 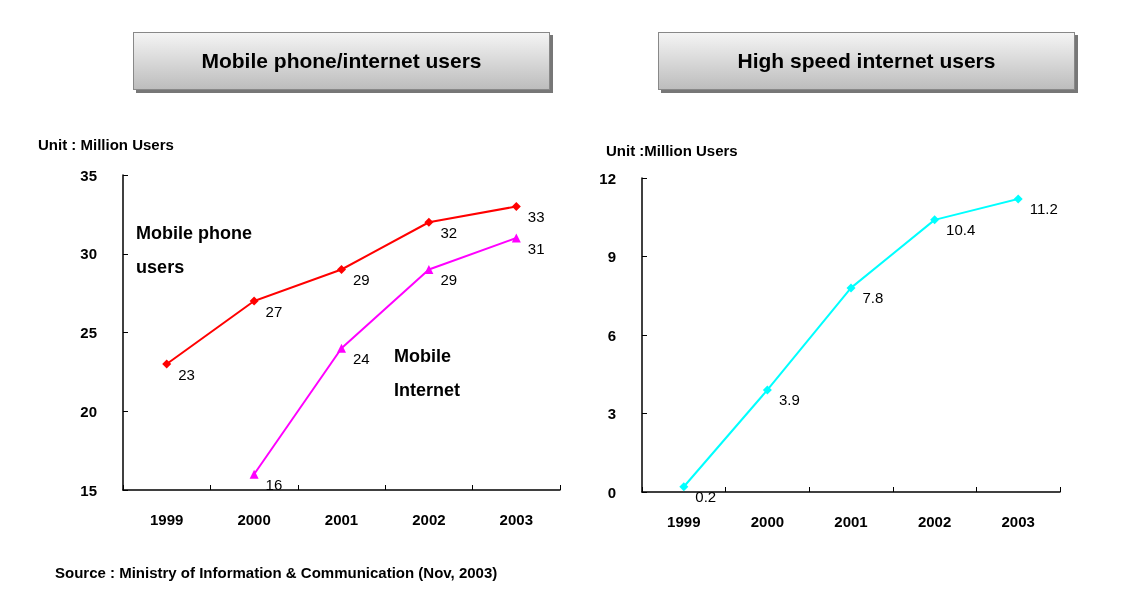 What do you see at coordinates (426, 372) in the screenshot?
I see `series-label: Mobile Internet` at bounding box center [426, 372].